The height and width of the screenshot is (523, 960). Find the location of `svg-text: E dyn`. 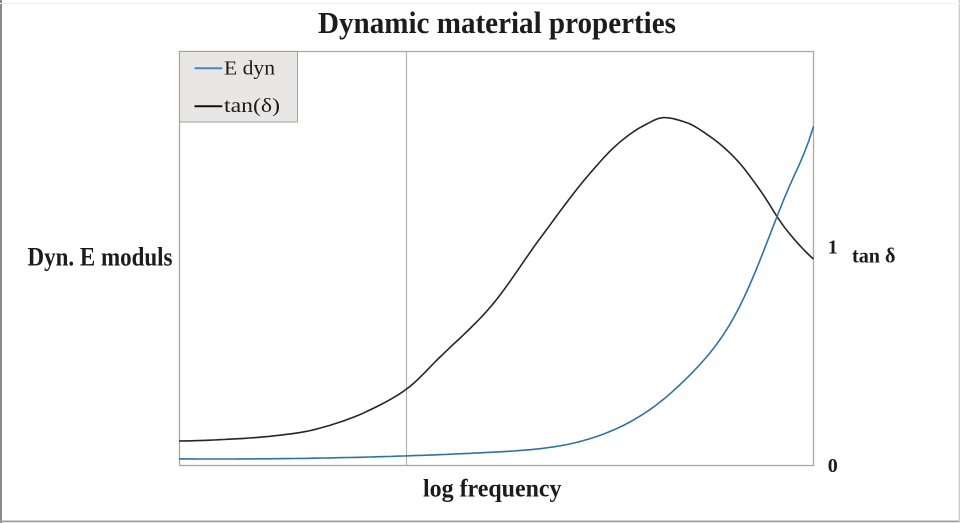

svg-text: E dyn is located at coordinates (249, 69).